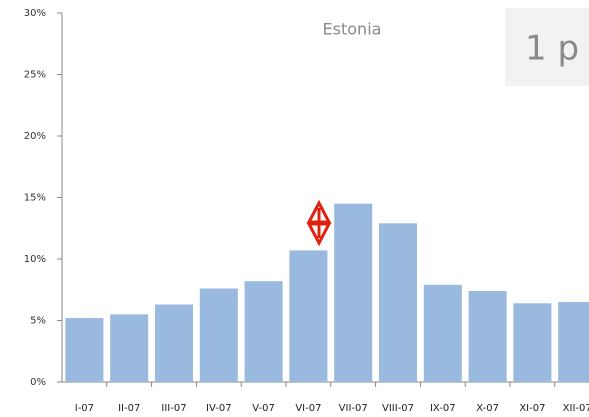 This screenshot has height=417, width=589. I want to click on x-tick-label: VII-07, so click(353, 408).